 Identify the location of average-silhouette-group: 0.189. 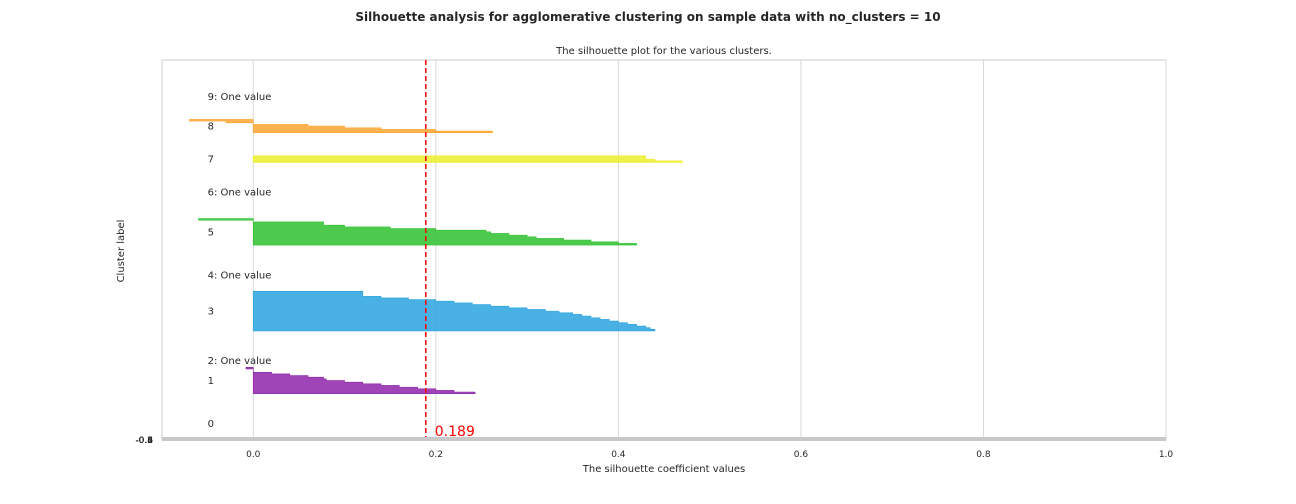
(450, 250).